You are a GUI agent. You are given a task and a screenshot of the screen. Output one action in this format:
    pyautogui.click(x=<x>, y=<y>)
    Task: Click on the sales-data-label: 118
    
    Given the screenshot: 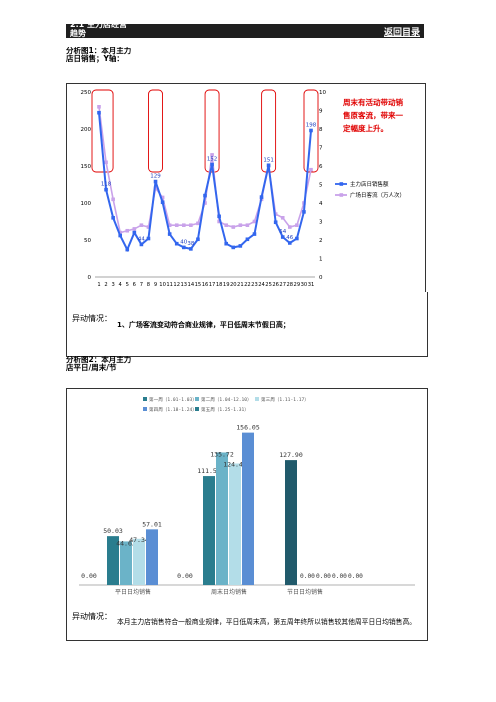 What is the action you would take?
    pyautogui.click(x=106, y=185)
    